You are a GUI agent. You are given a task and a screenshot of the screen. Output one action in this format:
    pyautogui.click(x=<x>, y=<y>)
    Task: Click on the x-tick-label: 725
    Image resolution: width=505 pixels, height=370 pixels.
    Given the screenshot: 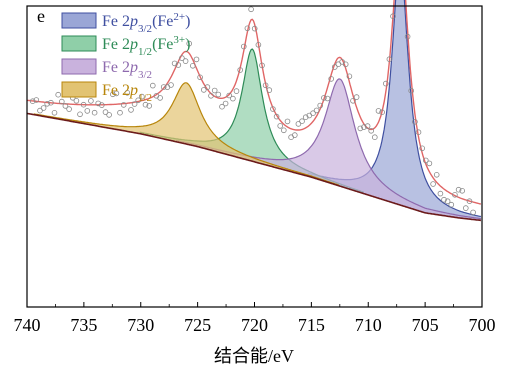 What is the action you would take?
    pyautogui.click(x=197, y=325)
    